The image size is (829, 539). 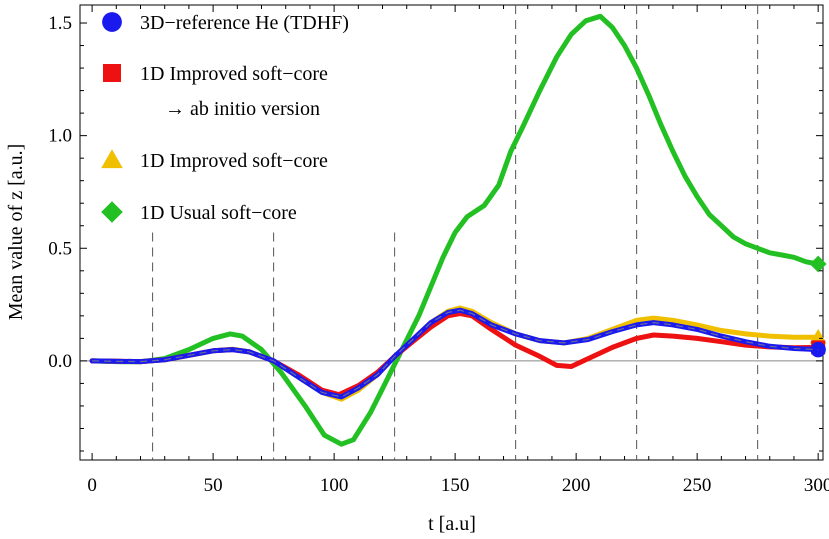 What do you see at coordinates (112, 22) in the screenshot?
I see `legend-marker-circle` at bounding box center [112, 22].